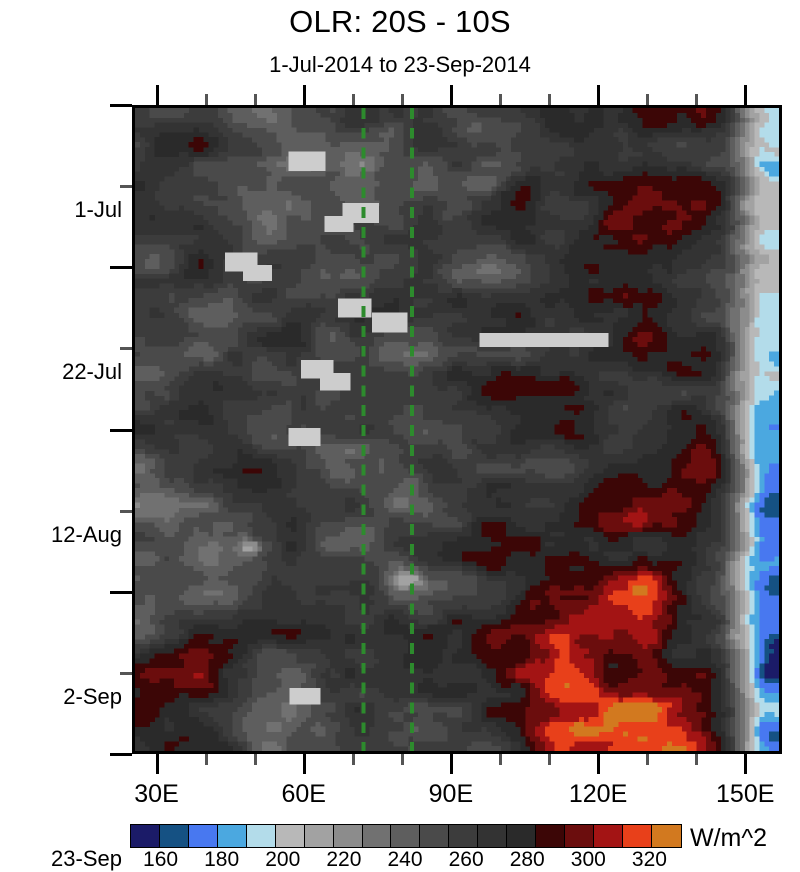 This screenshot has width=800, height=872. I want to click on x-tick-label-3: 120E, so click(598, 794).